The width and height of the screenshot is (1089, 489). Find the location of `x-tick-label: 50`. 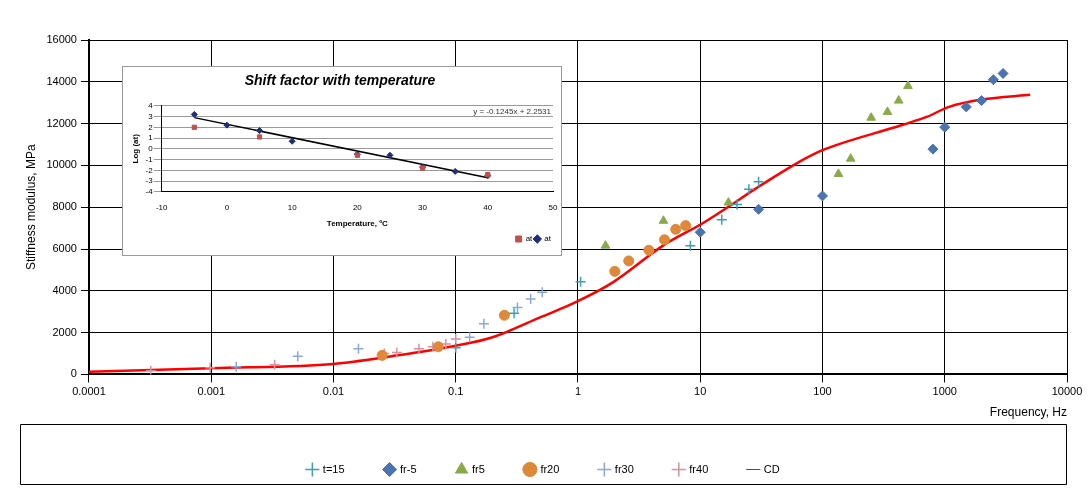

x-tick-label: 50 is located at coordinates (553, 207).